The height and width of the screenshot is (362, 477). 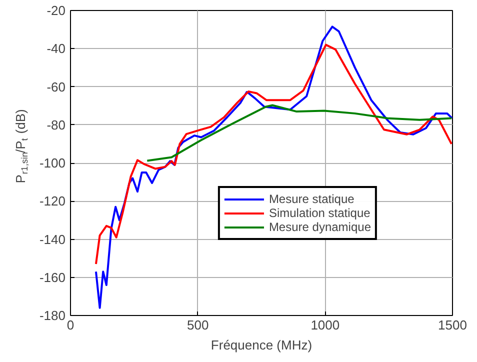 What do you see at coordinates (52, 277) in the screenshot?
I see `y-tick-label: -160` at bounding box center [52, 277].